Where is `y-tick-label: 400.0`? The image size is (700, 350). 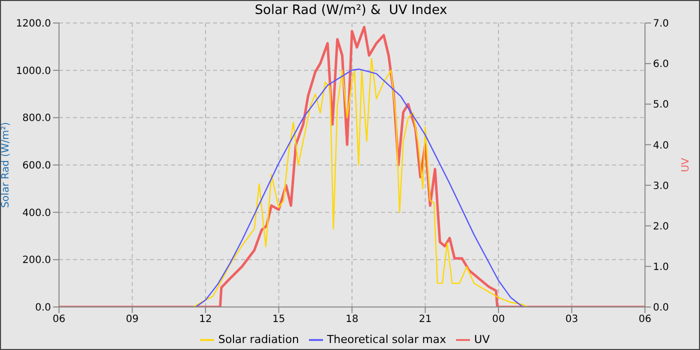
y-tick-label: 400.0 is located at coordinates (36, 213).